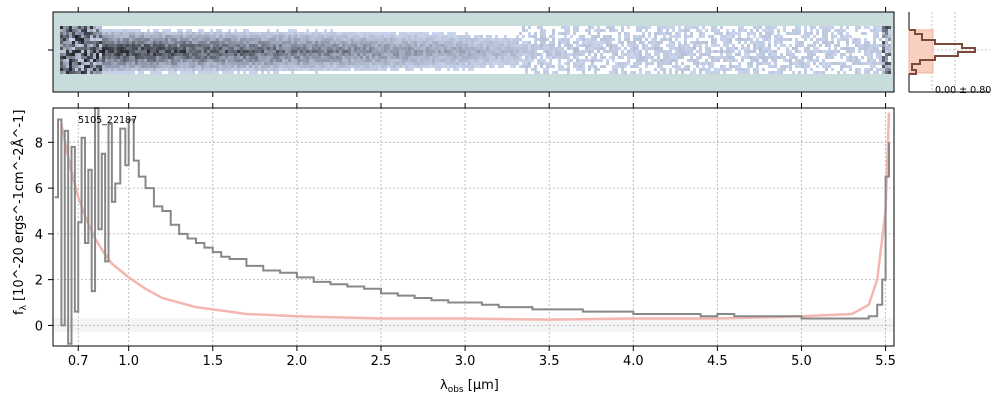 The width and height of the screenshot is (1000, 400). I want to click on x-tick-label: 4.5, so click(717, 361).